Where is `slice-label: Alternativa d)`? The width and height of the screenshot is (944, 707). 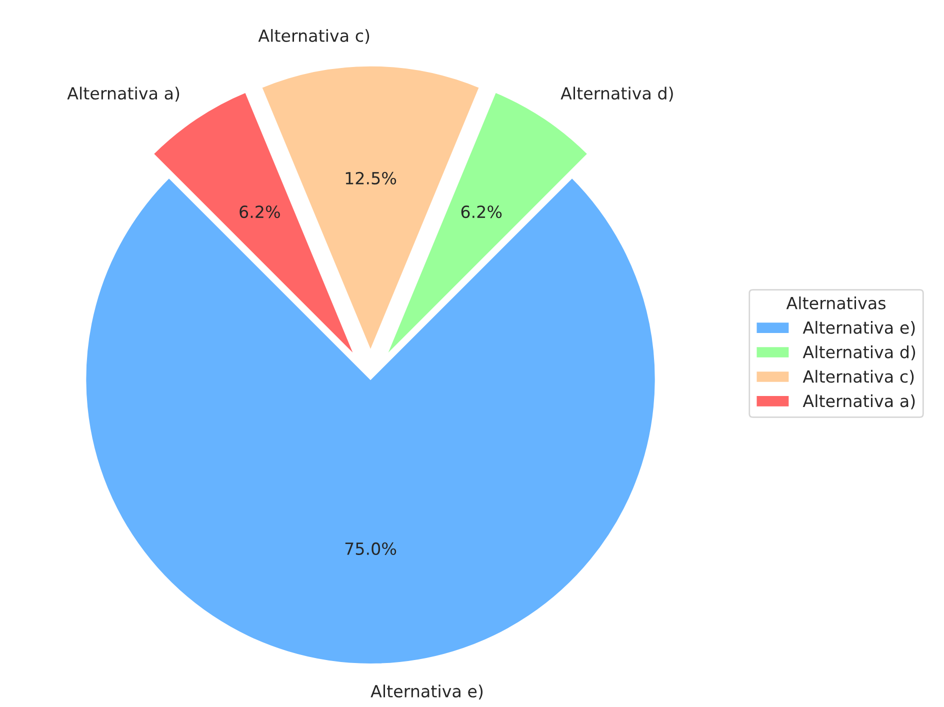
slice-label: Alternativa d) is located at coordinates (616, 94).